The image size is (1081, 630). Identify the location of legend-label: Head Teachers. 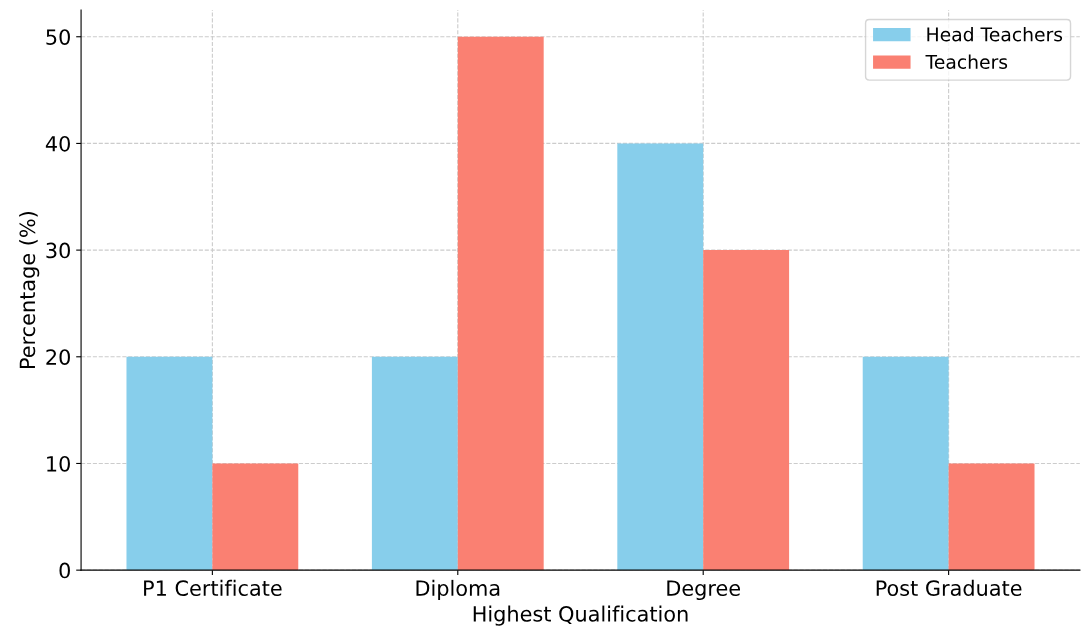
(995, 34).